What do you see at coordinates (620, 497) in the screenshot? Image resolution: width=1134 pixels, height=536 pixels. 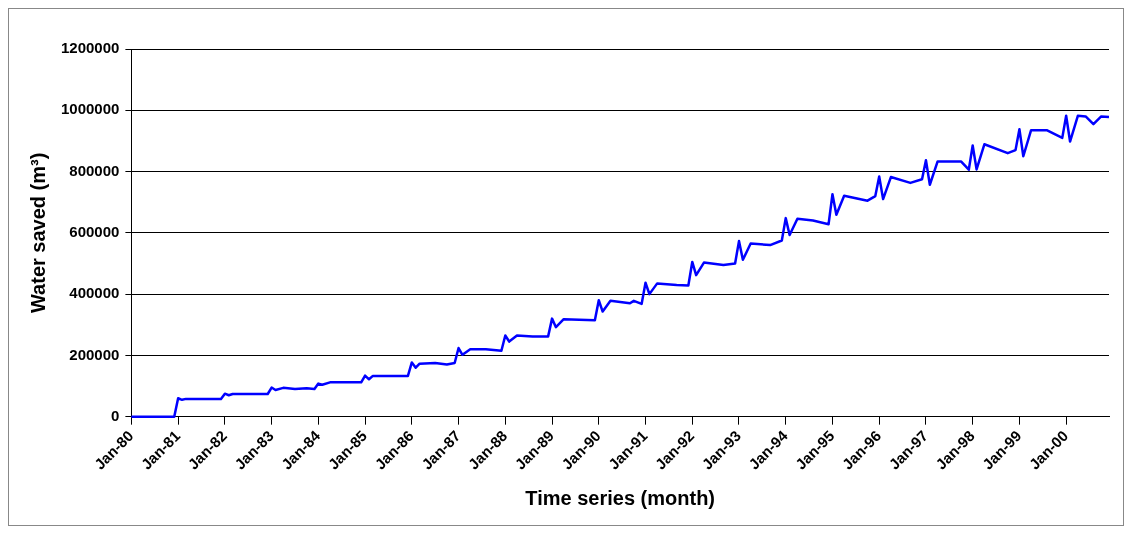 I see `x-axis-title: Time series (month)` at bounding box center [620, 497].